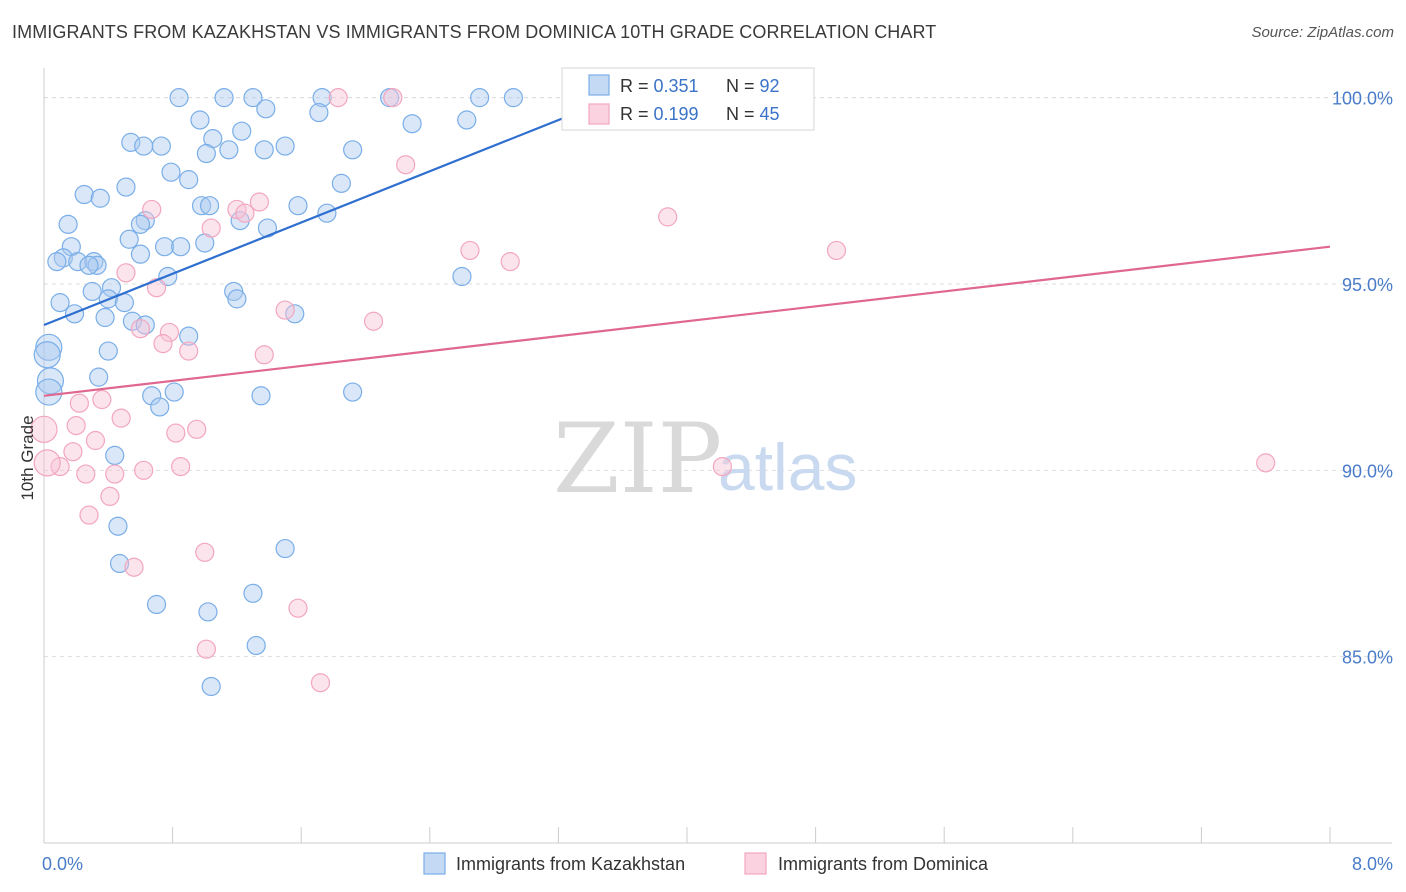 This screenshot has width=1406, height=892. I want to click on stats-swatch-pink, so click(599, 114).